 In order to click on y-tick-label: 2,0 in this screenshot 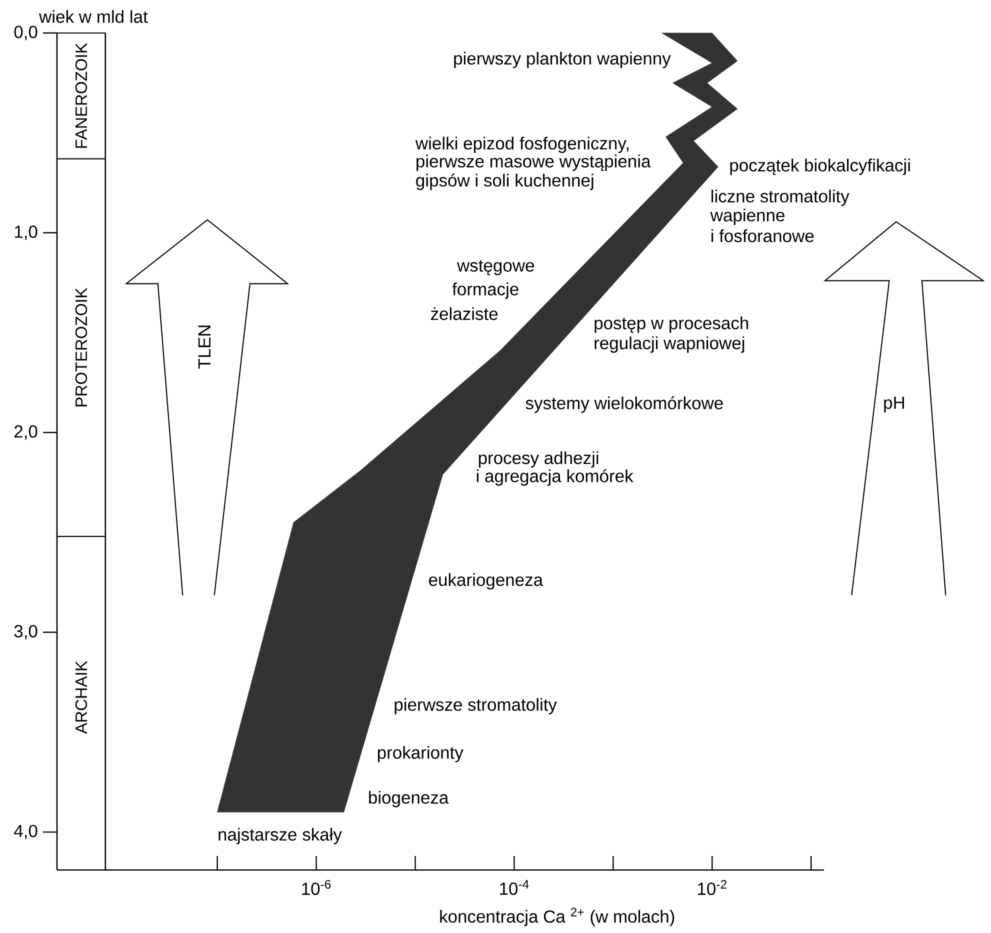, I will do `click(26, 432)`.